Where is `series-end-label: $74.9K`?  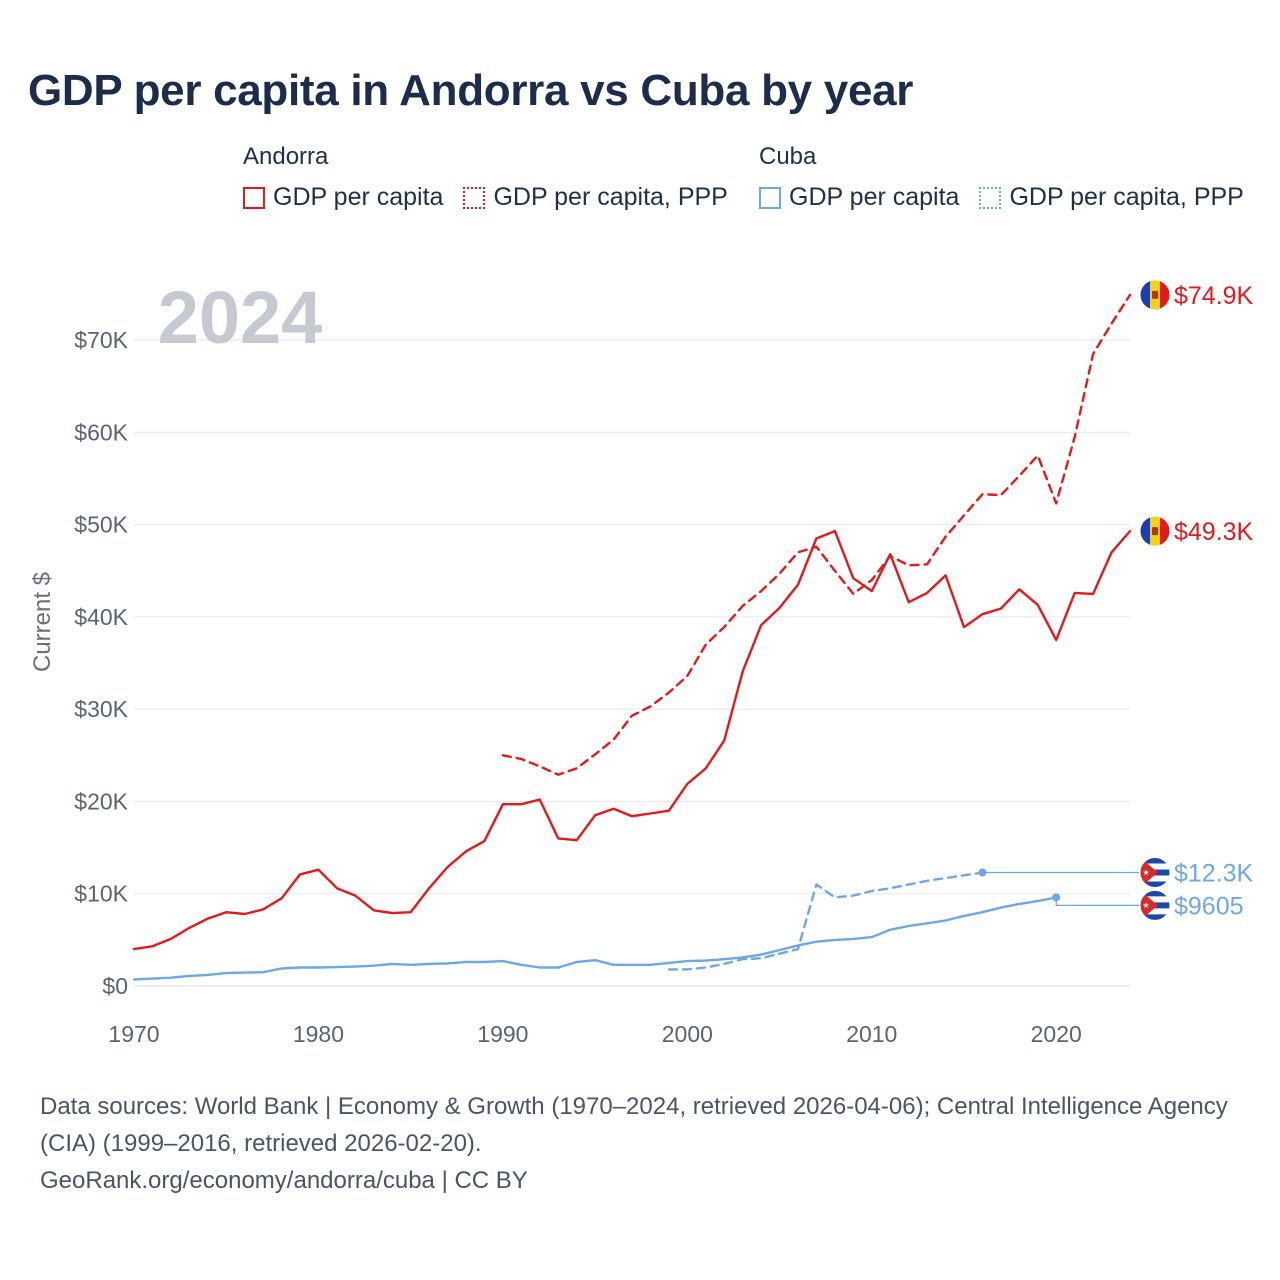
series-end-label: $74.9K is located at coordinates (1214, 296).